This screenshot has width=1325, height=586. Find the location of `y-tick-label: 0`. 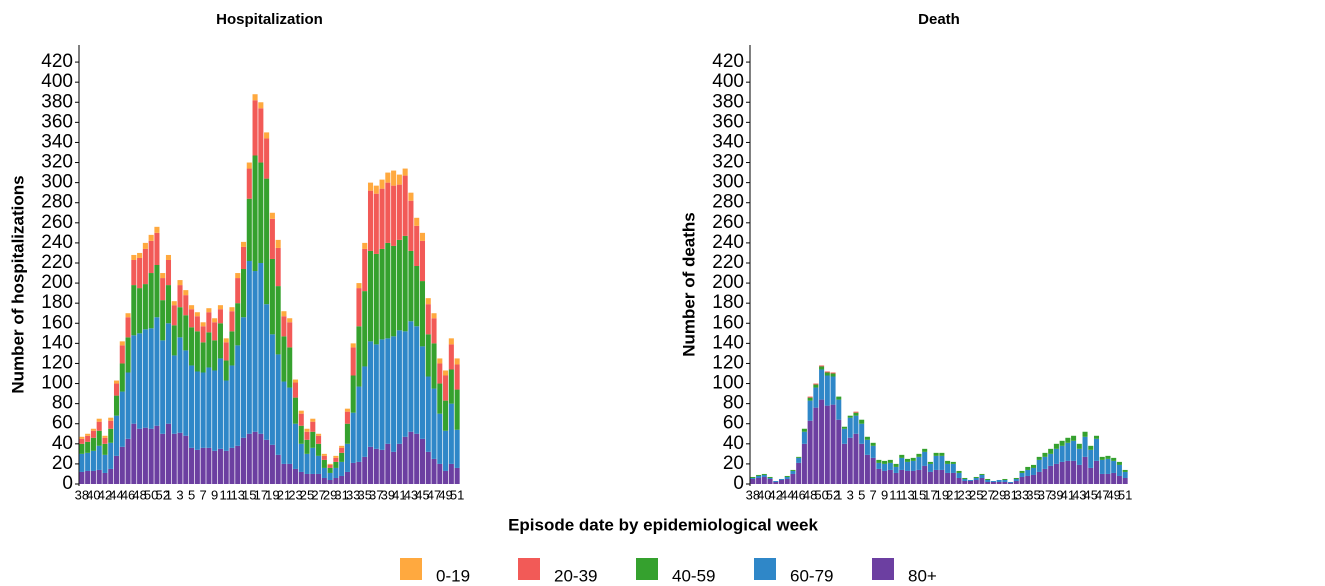

y-tick-label: 0 is located at coordinates (738, 483).